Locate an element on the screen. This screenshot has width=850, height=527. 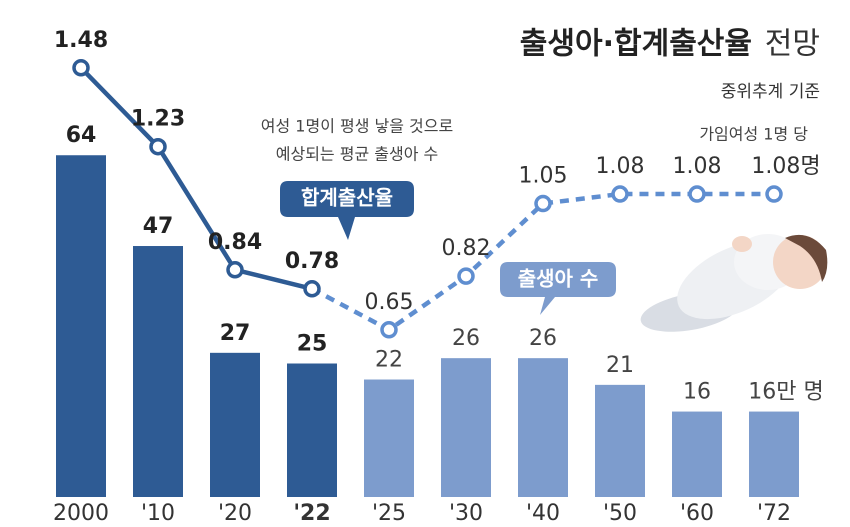
bar-value-label: 21 is located at coordinates (620, 365).